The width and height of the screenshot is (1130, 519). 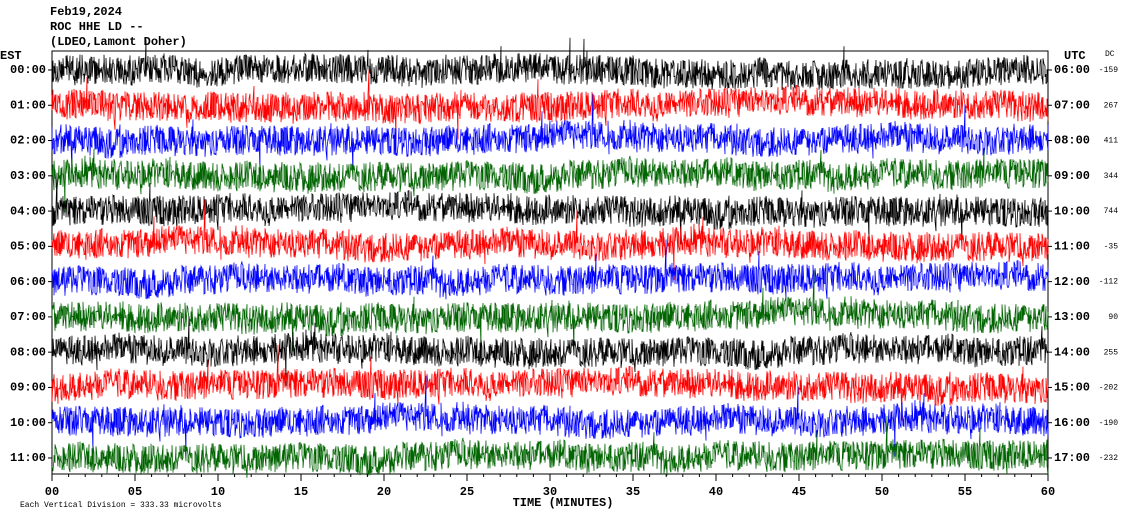 What do you see at coordinates (1108, 458) in the screenshot?
I see `dc-offset: -232` at bounding box center [1108, 458].